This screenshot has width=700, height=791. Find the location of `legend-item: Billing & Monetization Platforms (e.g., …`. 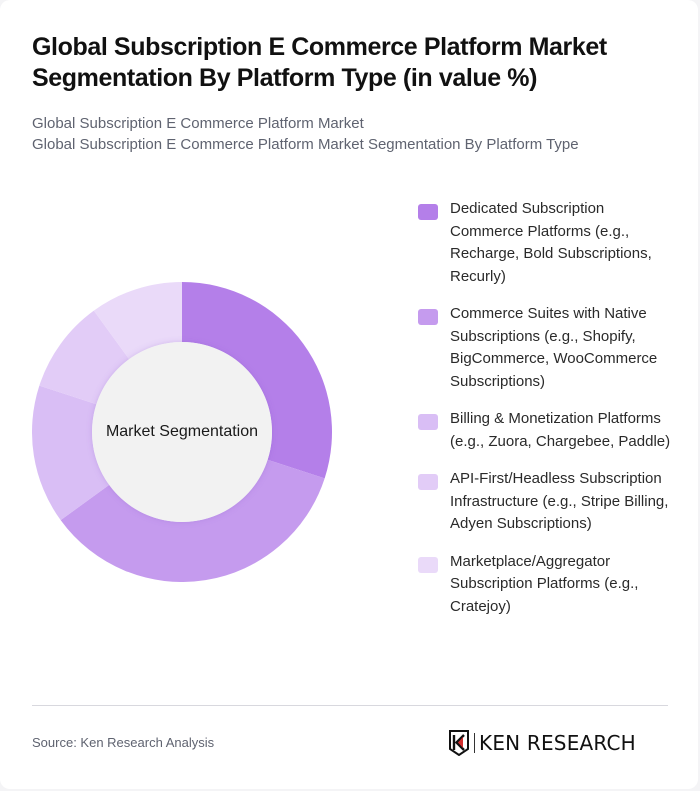

legend-item: Billing & Monetization Platforms (e.g., … is located at coordinates (548, 430).